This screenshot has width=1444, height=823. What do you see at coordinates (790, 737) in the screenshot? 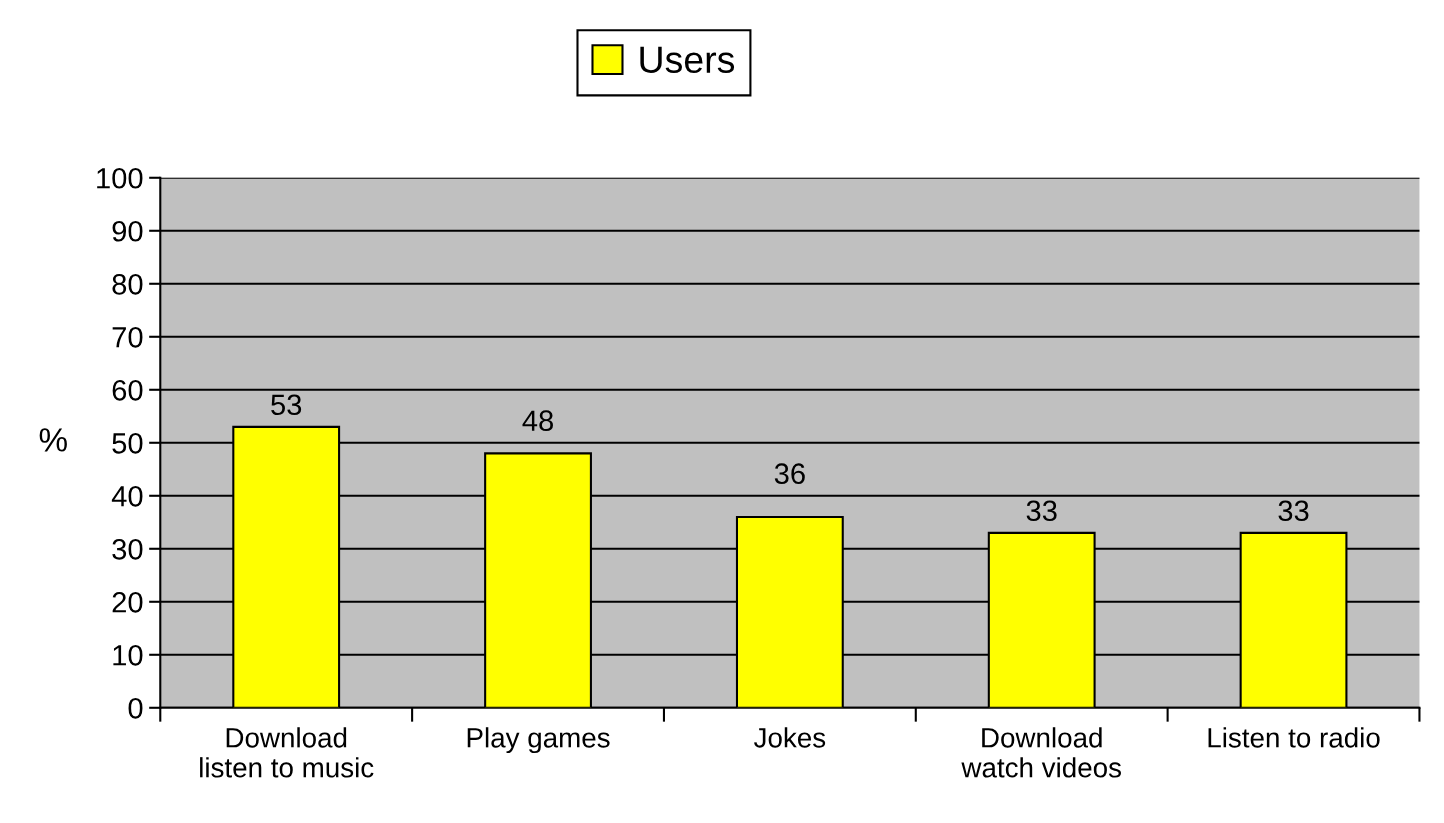
I see `x-tick-label: Jokes` at bounding box center [790, 737].